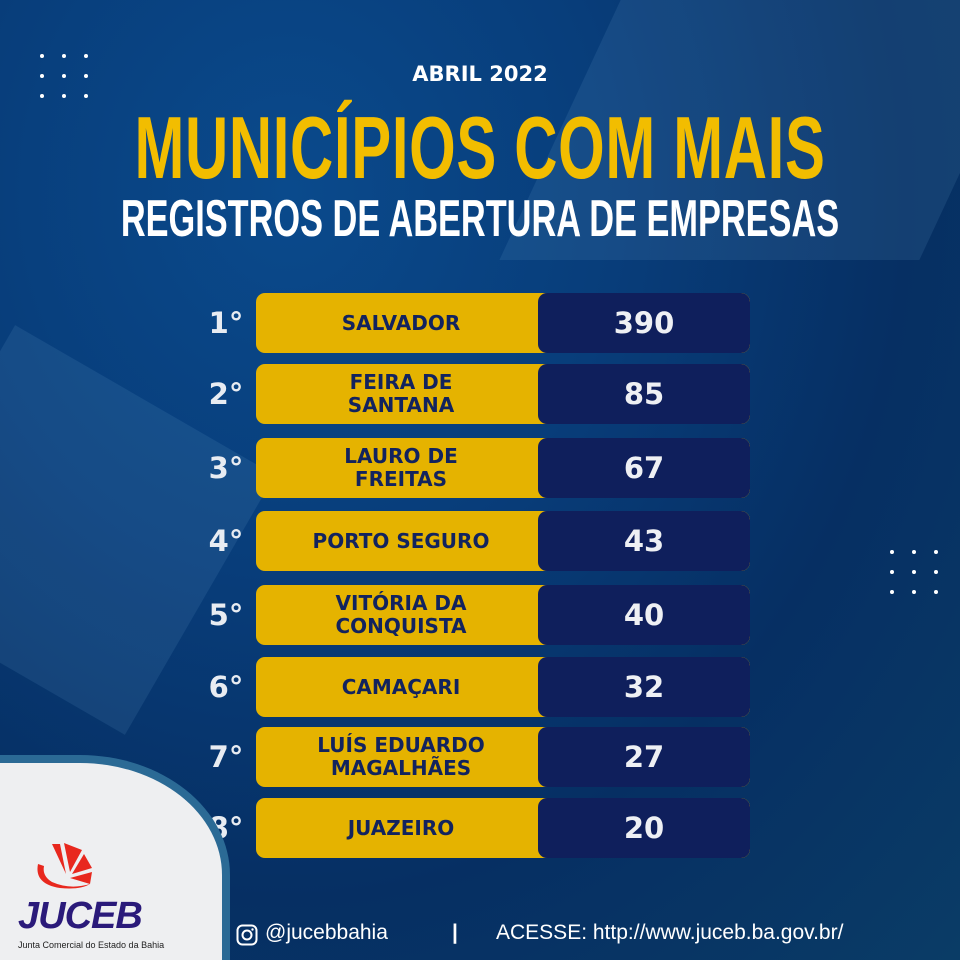  I want to click on municipality-name-text: LAURO DE FREITAS, so click(401, 467).